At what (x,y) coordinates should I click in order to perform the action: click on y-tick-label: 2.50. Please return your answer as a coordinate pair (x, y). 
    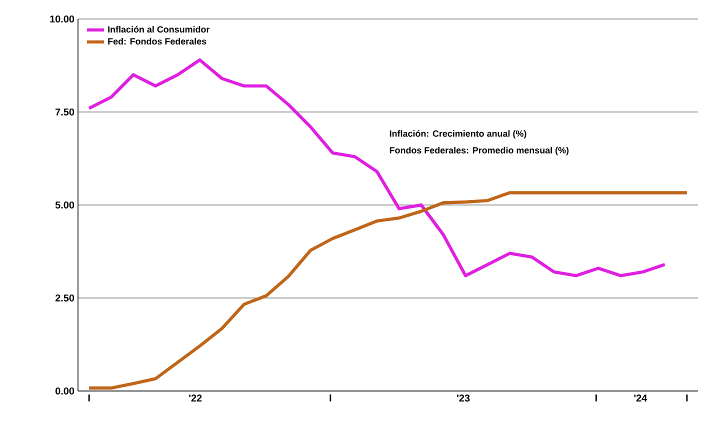
    Looking at the image, I should click on (64, 298).